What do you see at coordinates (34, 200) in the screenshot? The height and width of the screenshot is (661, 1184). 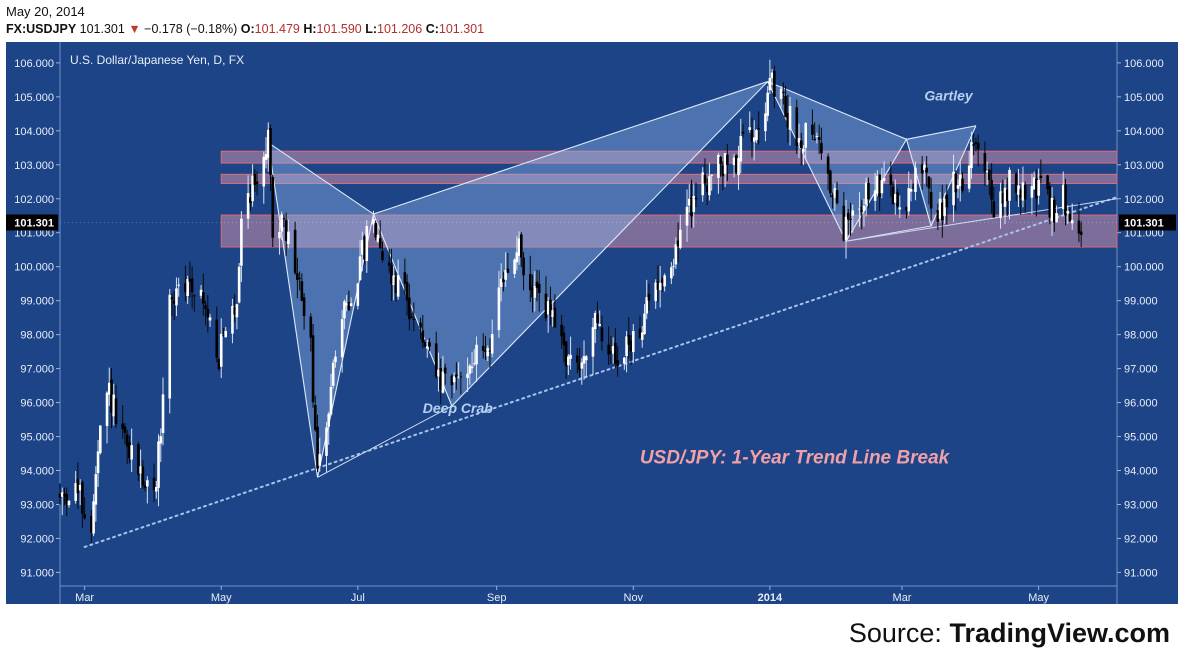 I see `y-tick-label-left: 102.000` at bounding box center [34, 200].